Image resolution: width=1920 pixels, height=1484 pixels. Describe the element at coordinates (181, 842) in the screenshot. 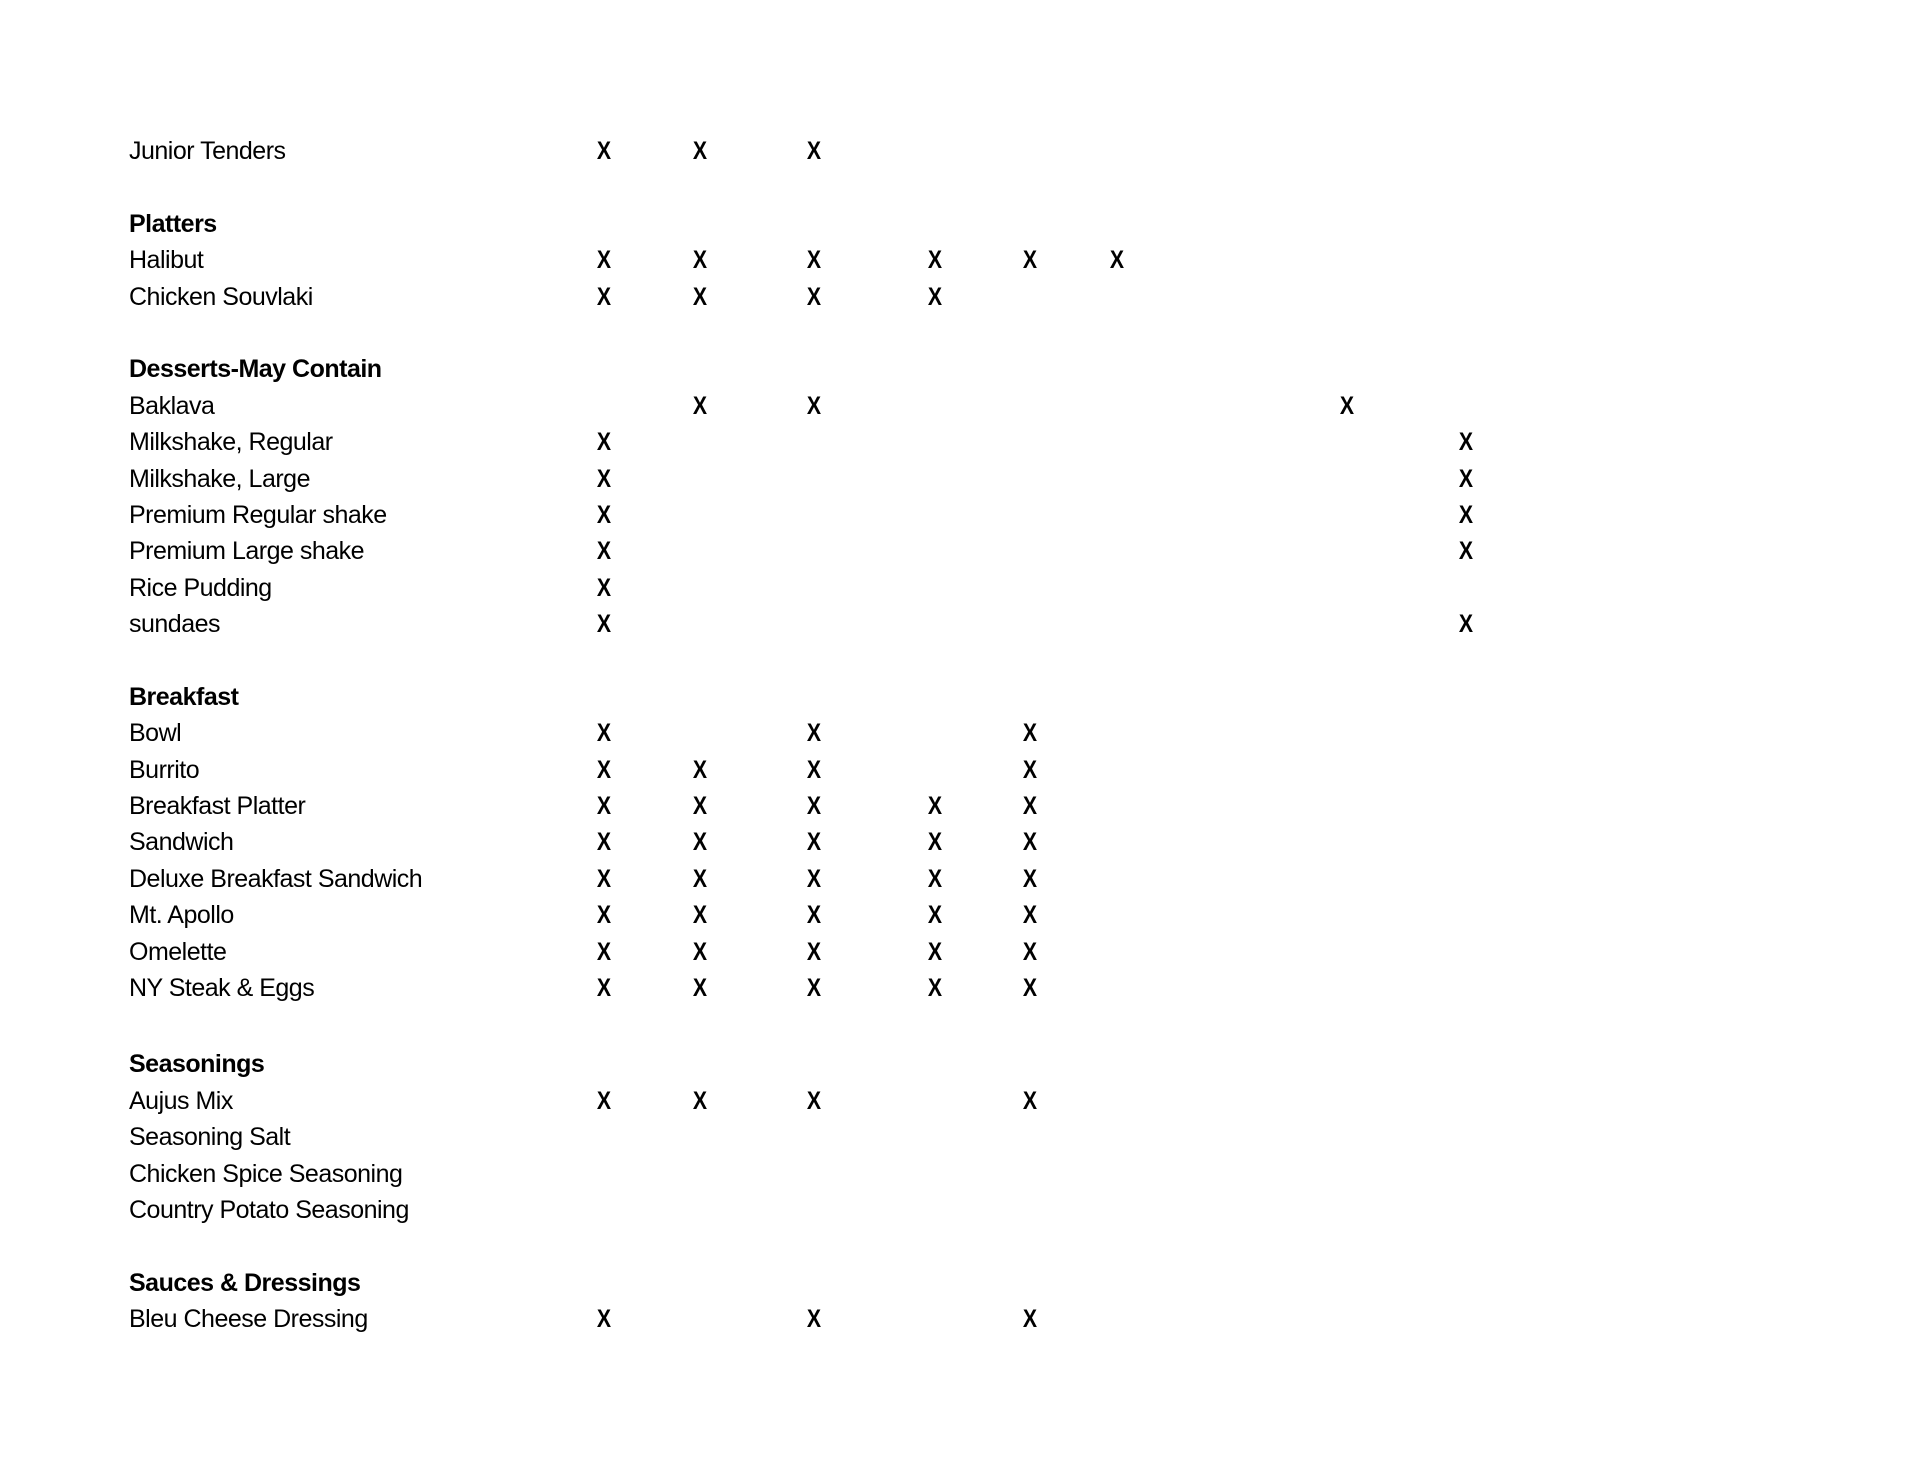

I see `item-label: Sandwich` at that location.